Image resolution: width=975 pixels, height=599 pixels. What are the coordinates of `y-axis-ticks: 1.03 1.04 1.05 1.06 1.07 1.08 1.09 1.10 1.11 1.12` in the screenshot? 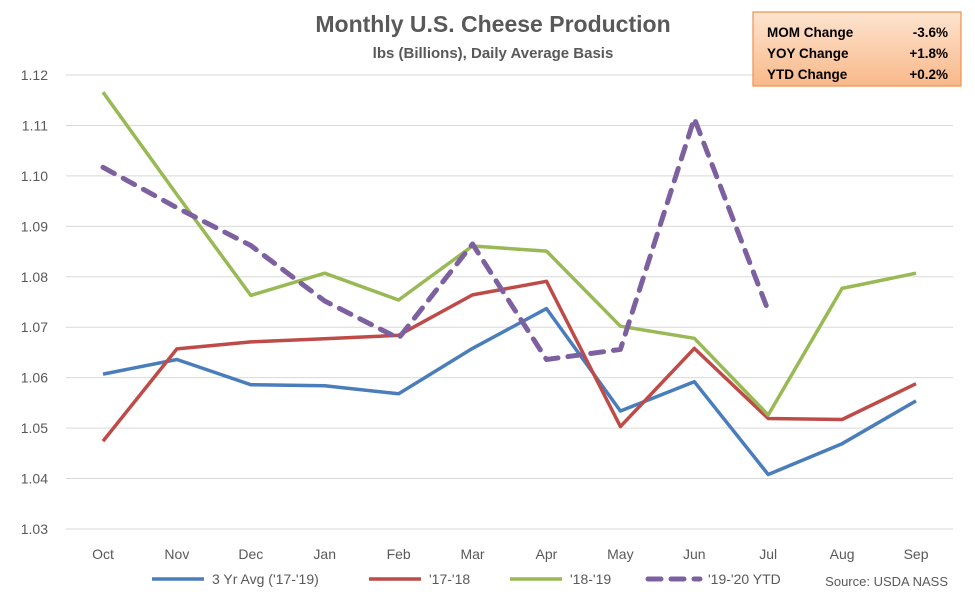 It's located at (34, 302).